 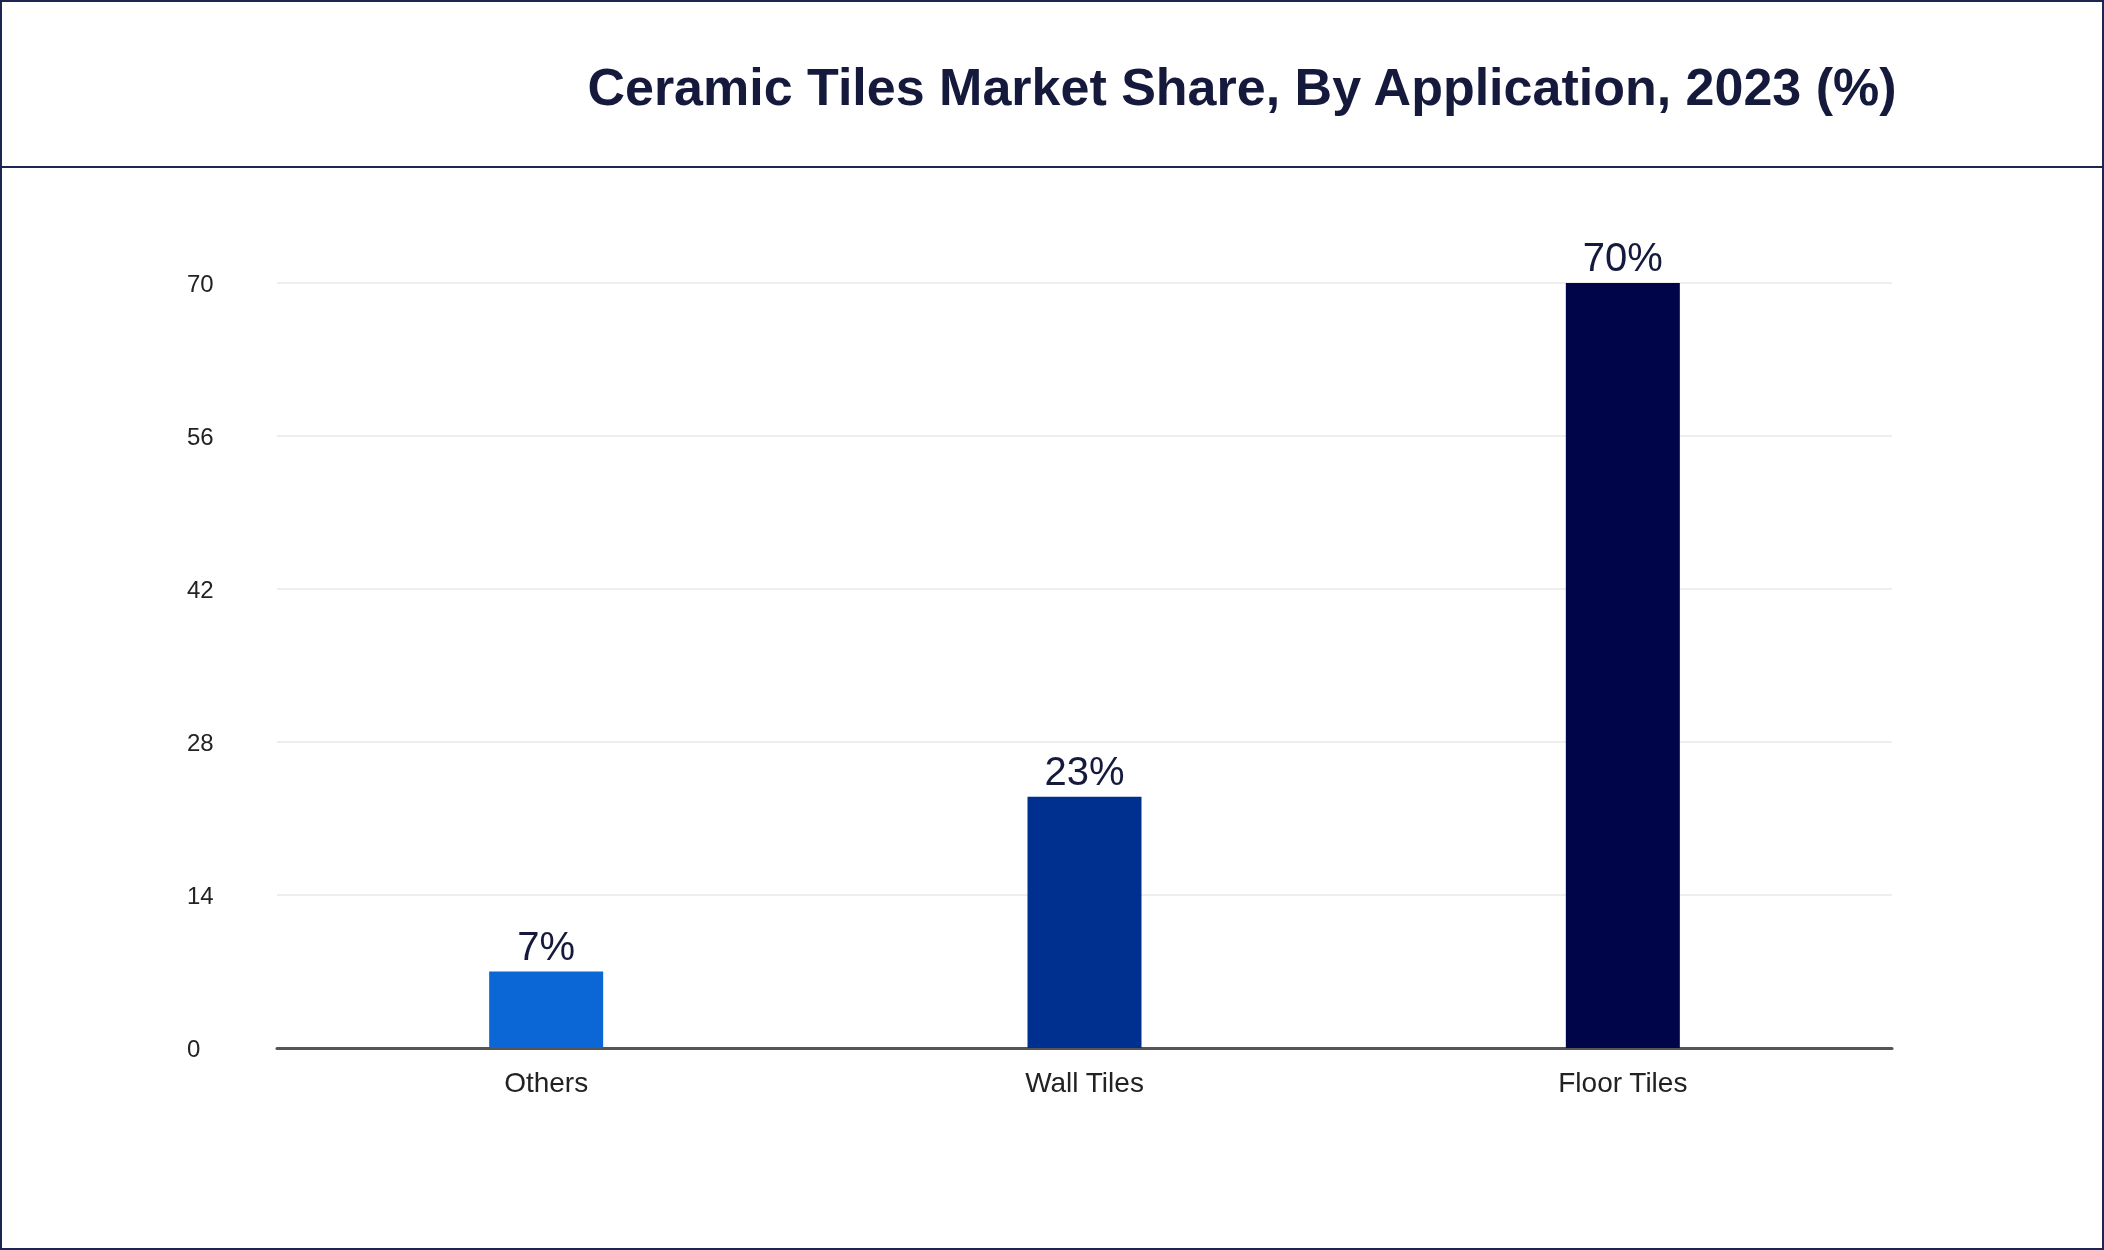 I want to click on x-tick-label: Floor Tiles, so click(x=1623, y=1082).